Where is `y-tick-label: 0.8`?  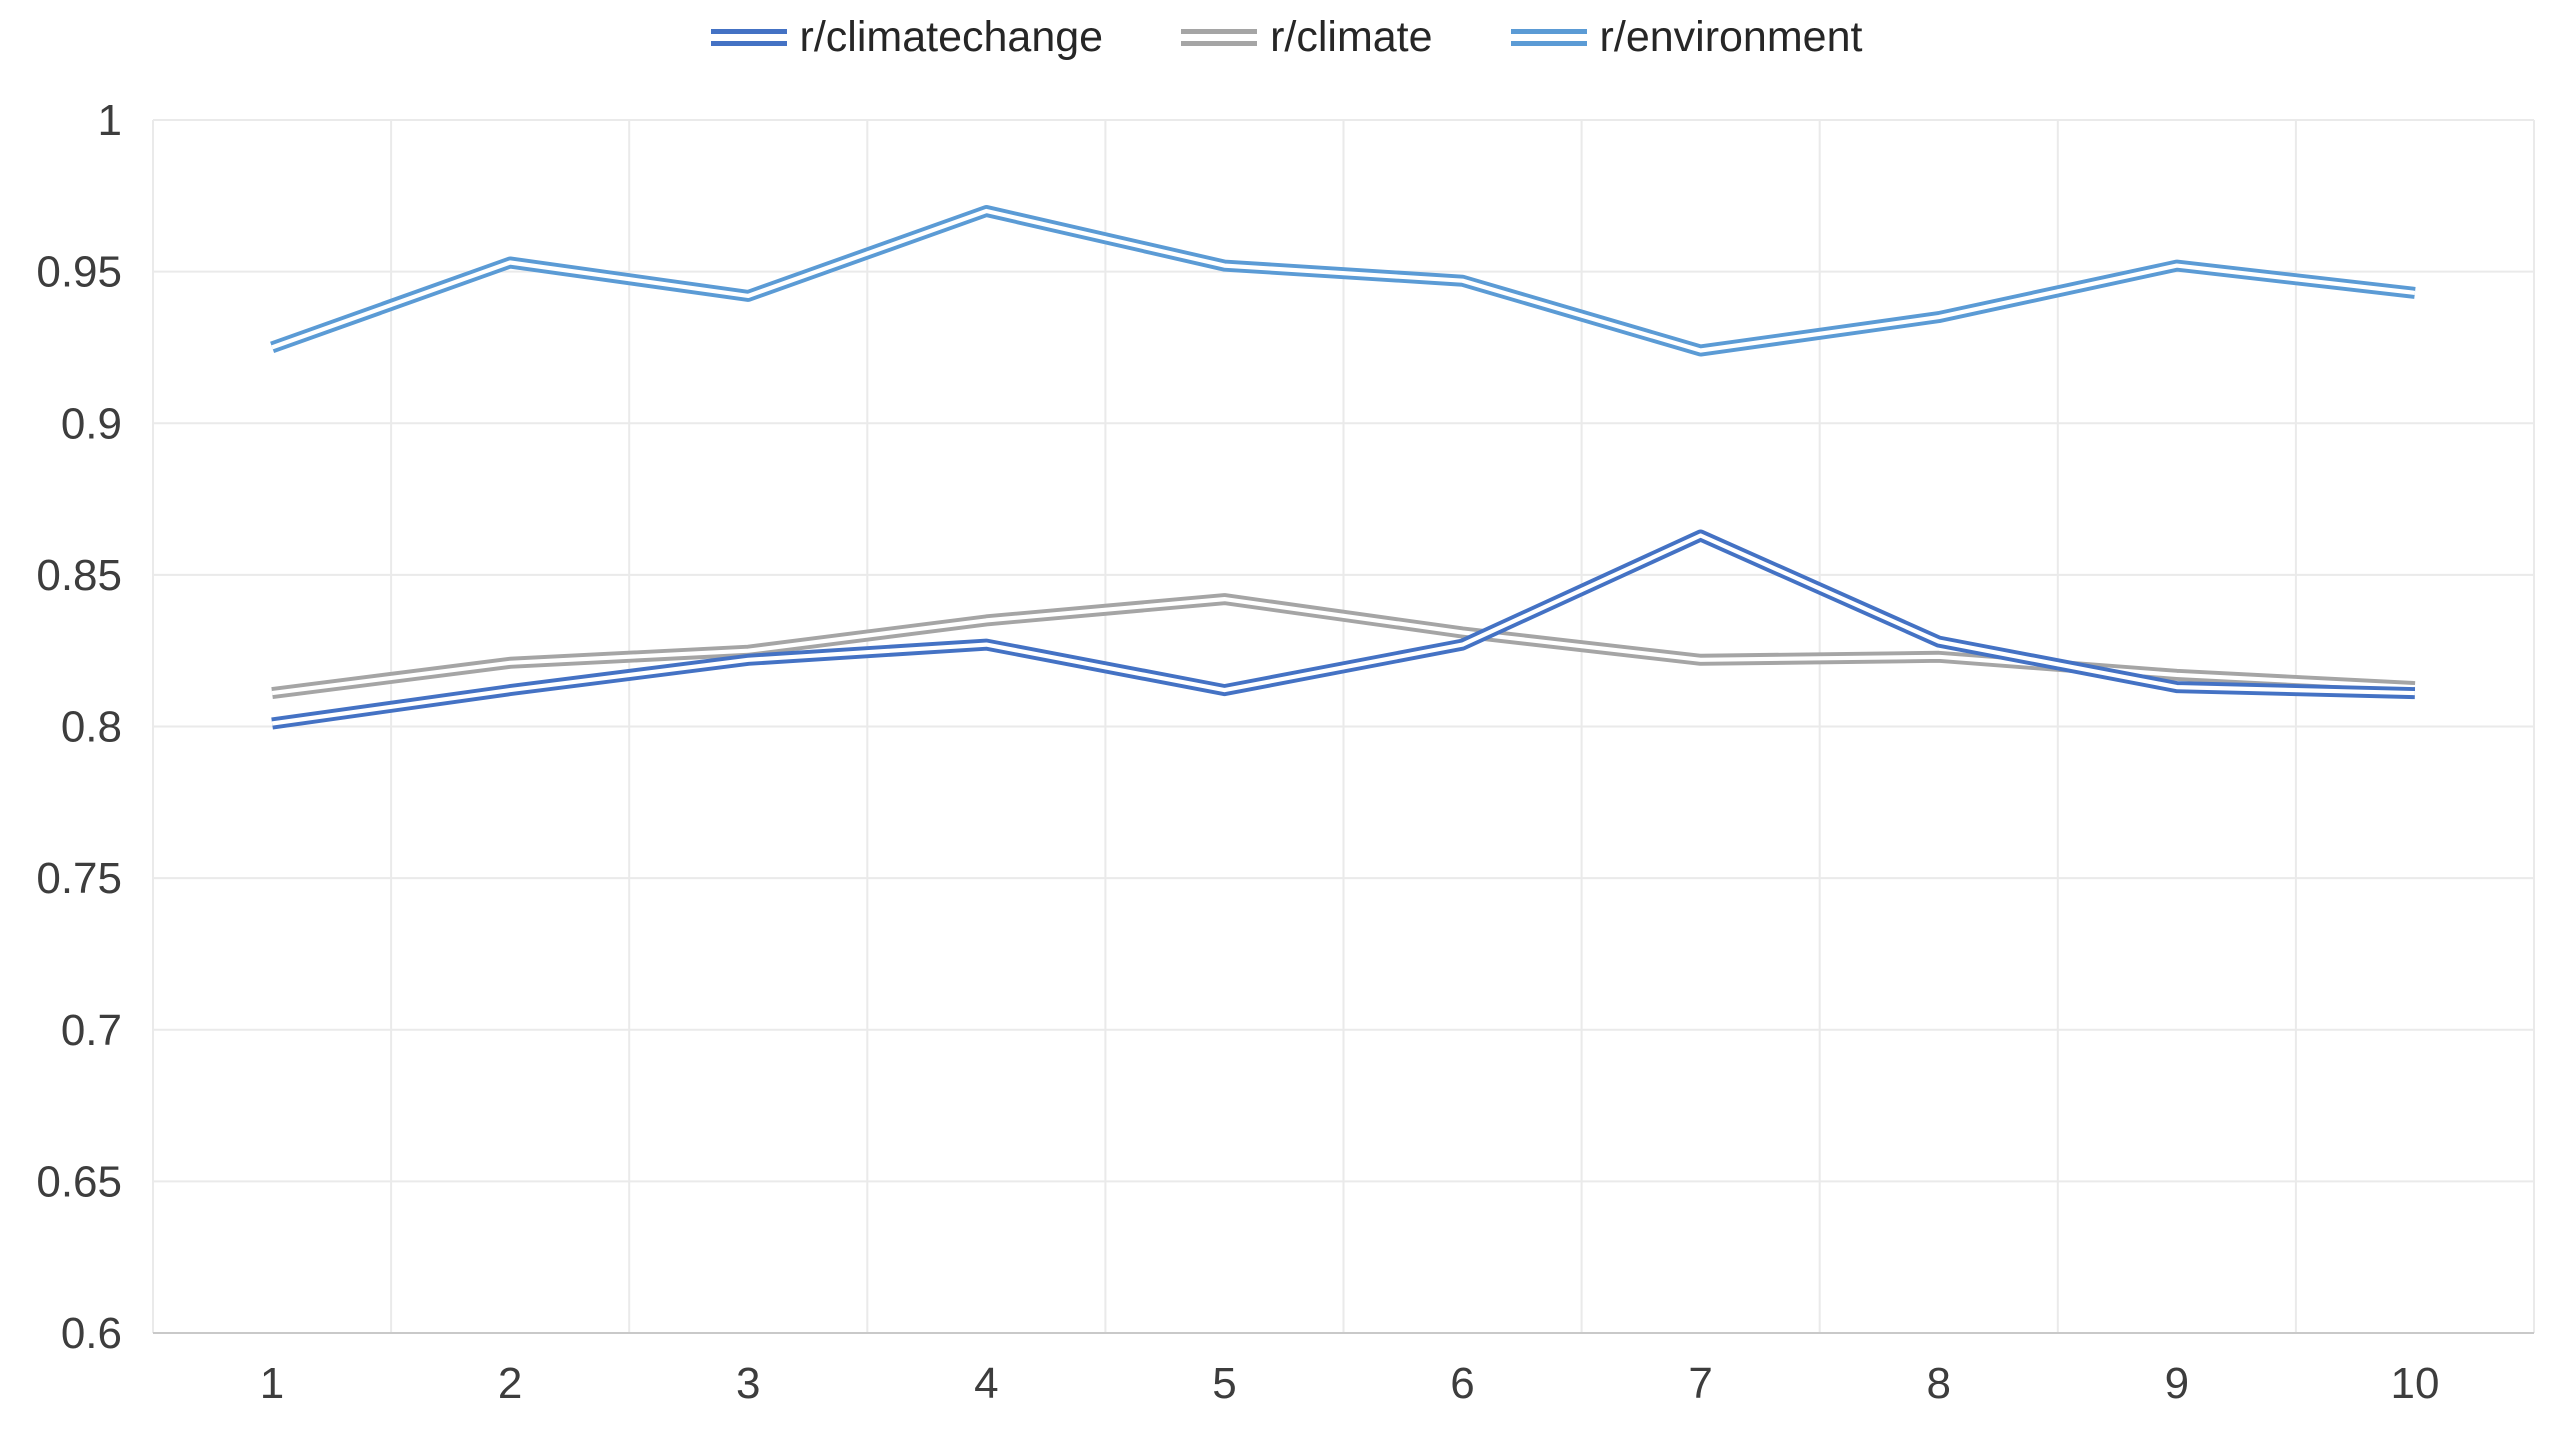
y-tick-label: 0.8 is located at coordinates (91, 727).